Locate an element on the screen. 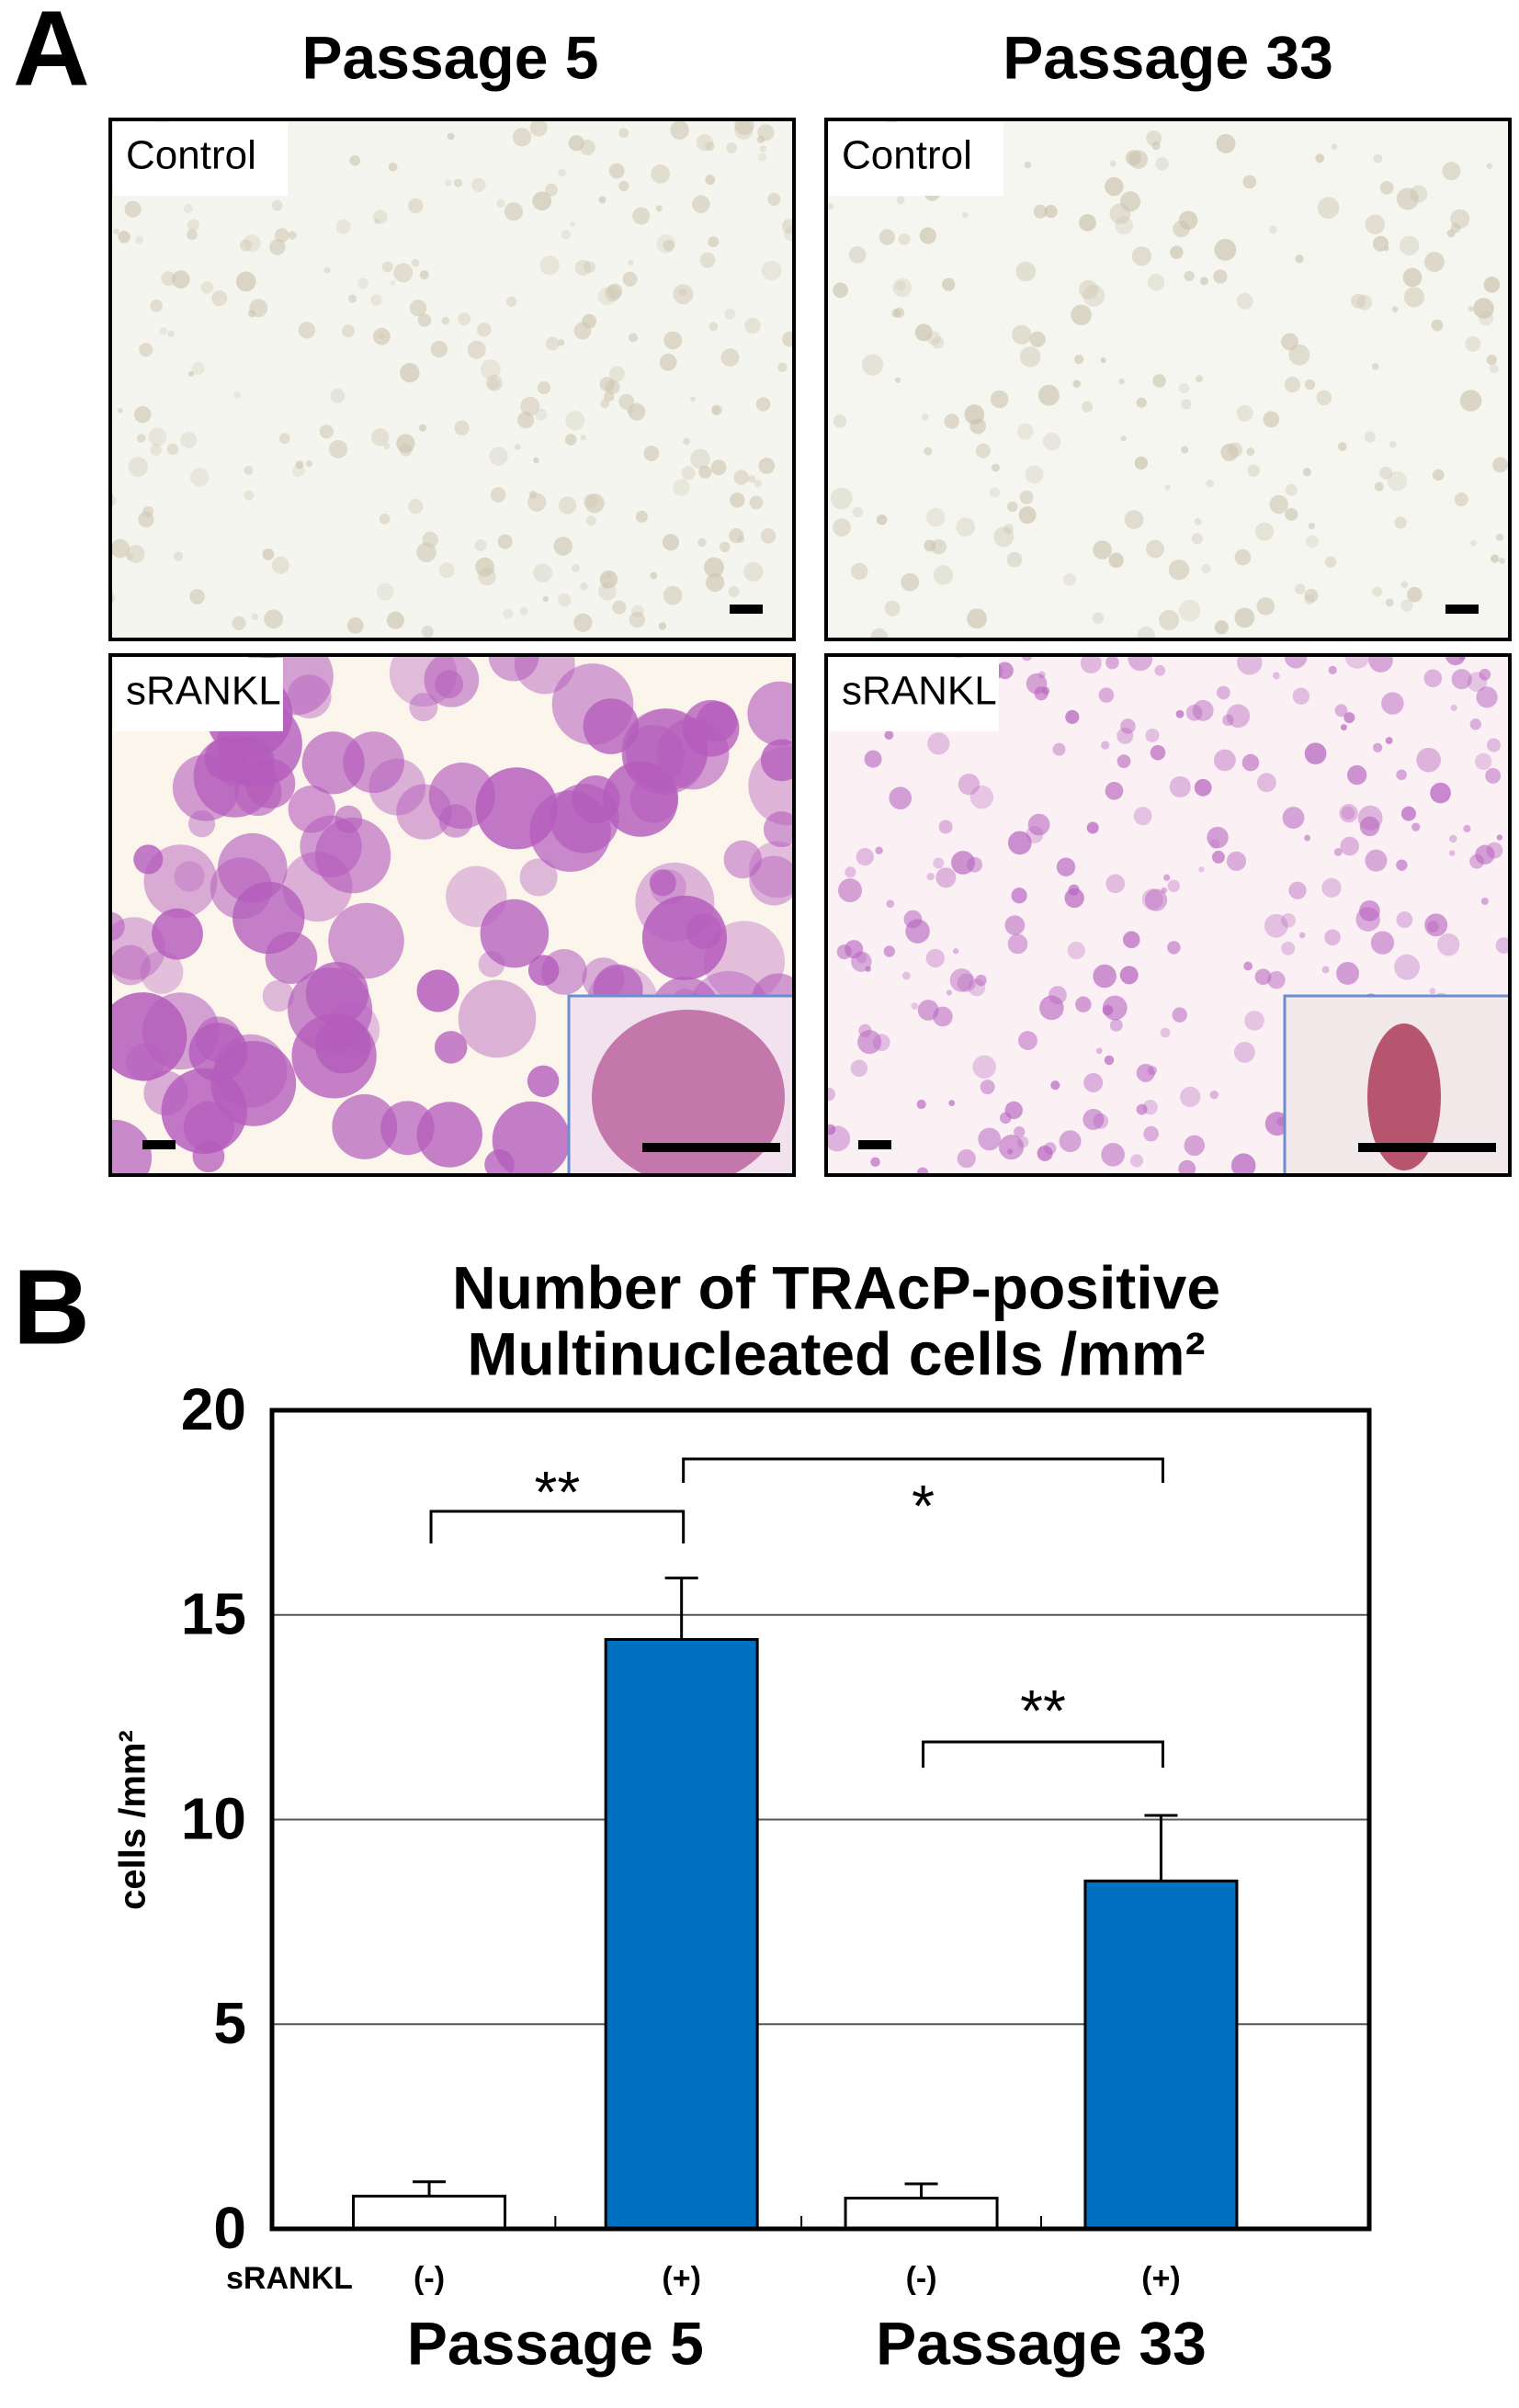  label-box is located at coordinates (916, 159).